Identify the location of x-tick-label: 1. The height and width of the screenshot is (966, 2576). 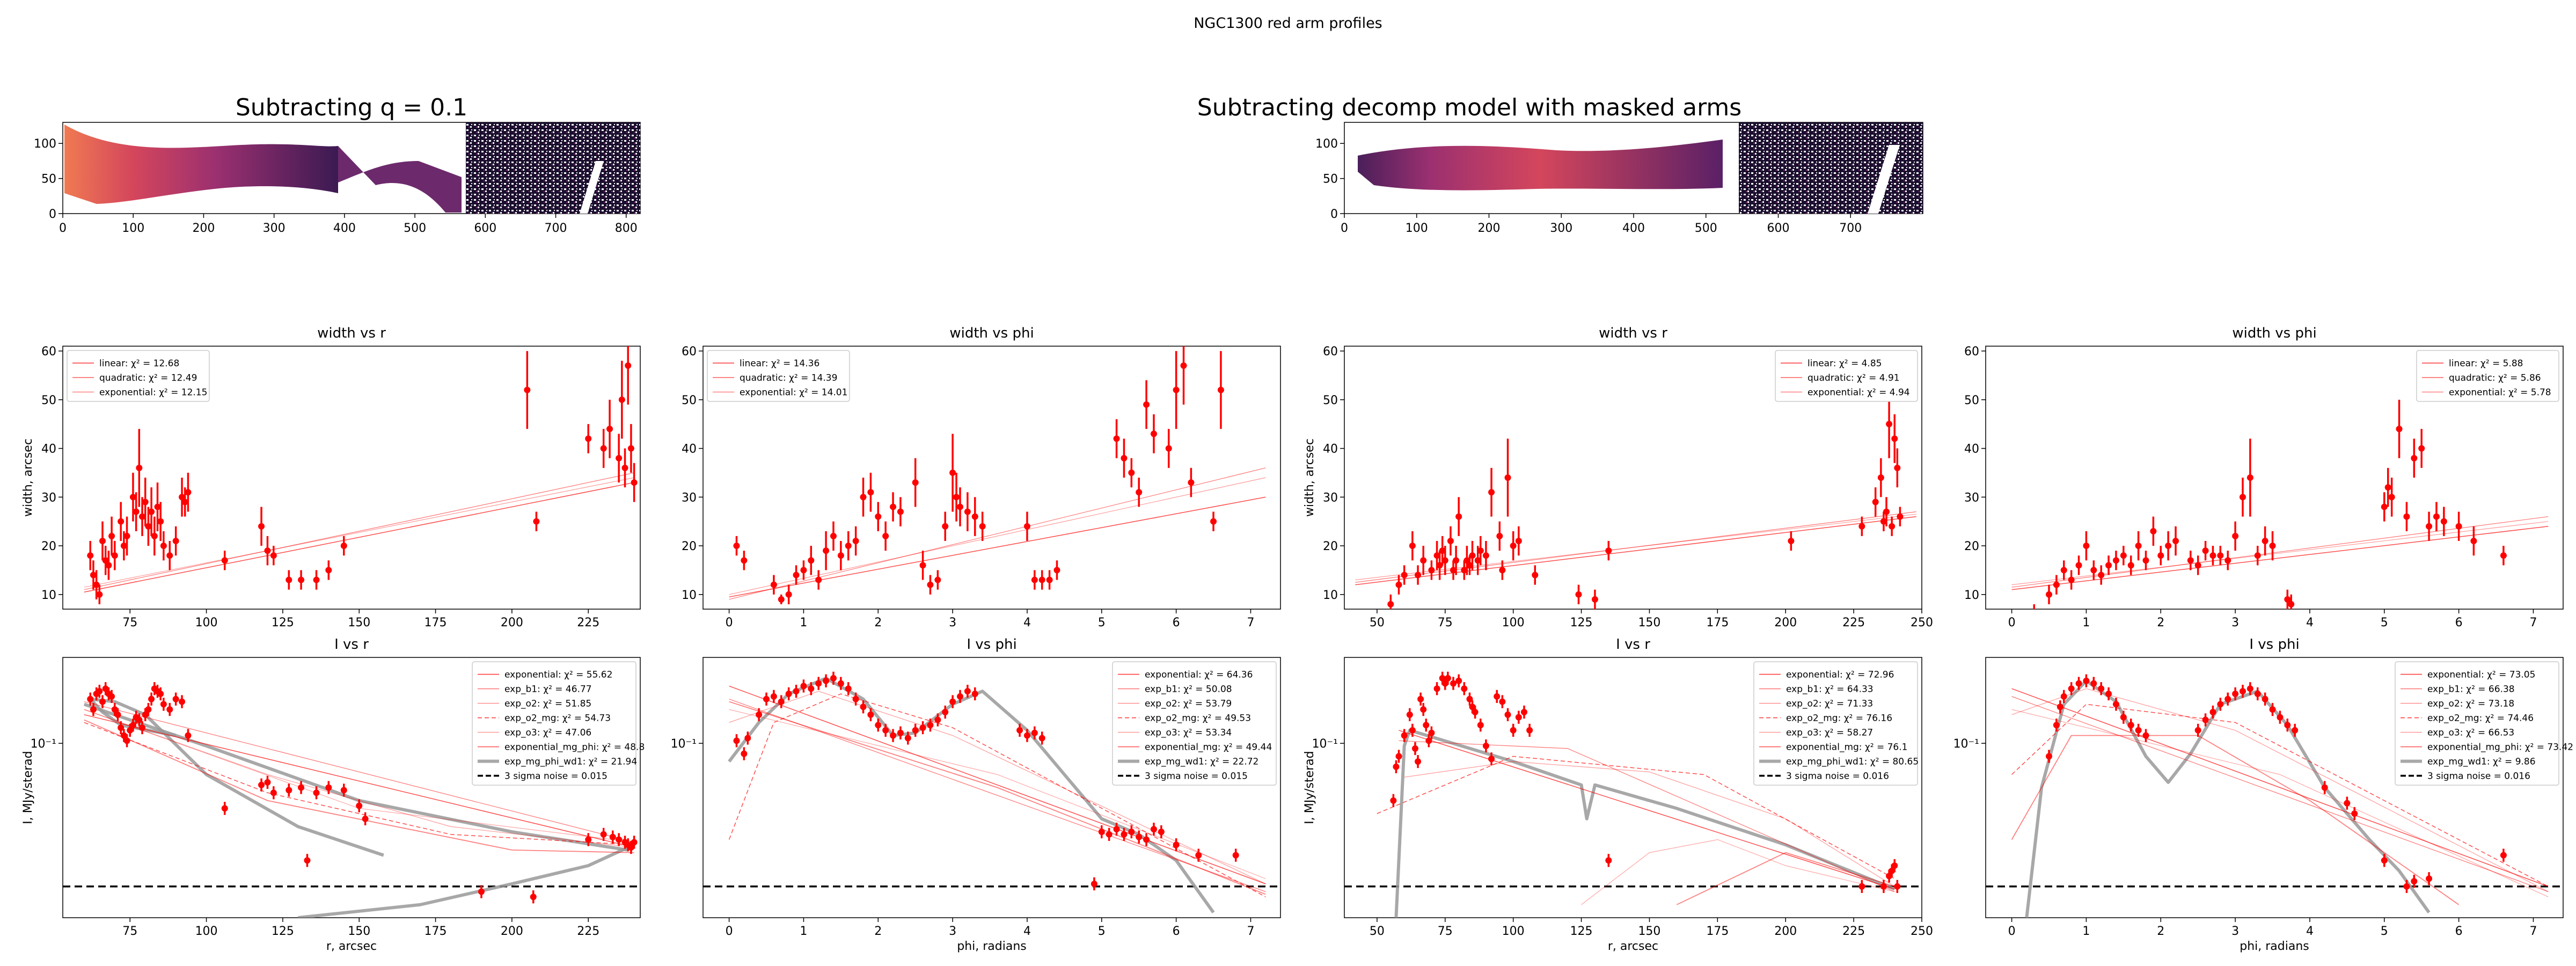
(2086, 623).